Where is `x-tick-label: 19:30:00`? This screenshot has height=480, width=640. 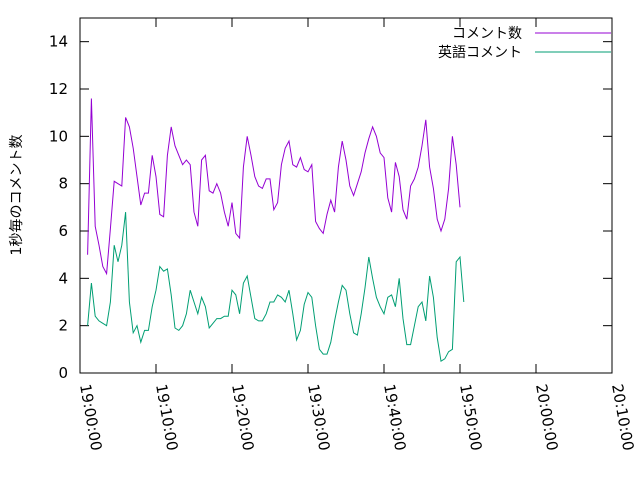
x-tick-label: 19:30:00 is located at coordinates (318, 417).